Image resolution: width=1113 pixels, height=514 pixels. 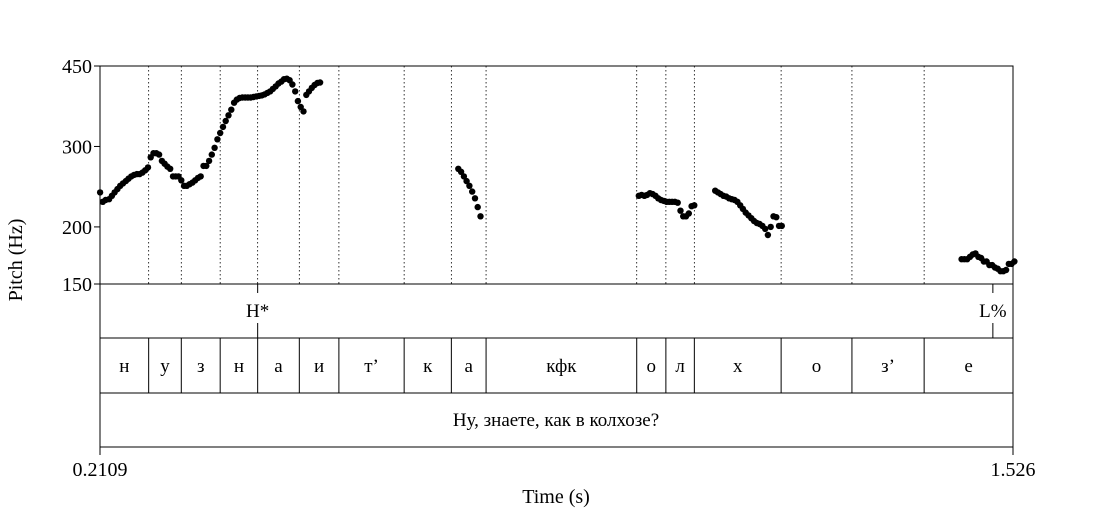 I want to click on segment-label: и, so click(x=319, y=366).